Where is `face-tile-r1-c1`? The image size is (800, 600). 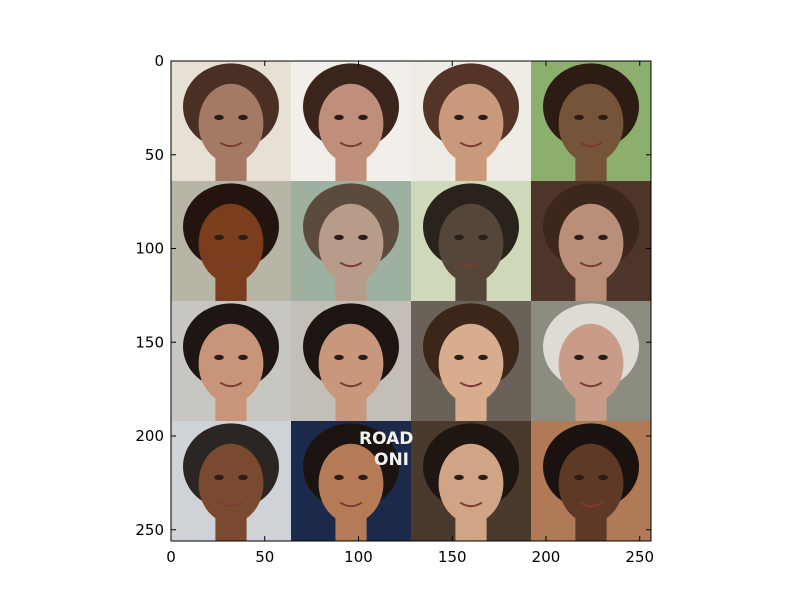
face-tile-r1-c1 is located at coordinates (351, 241).